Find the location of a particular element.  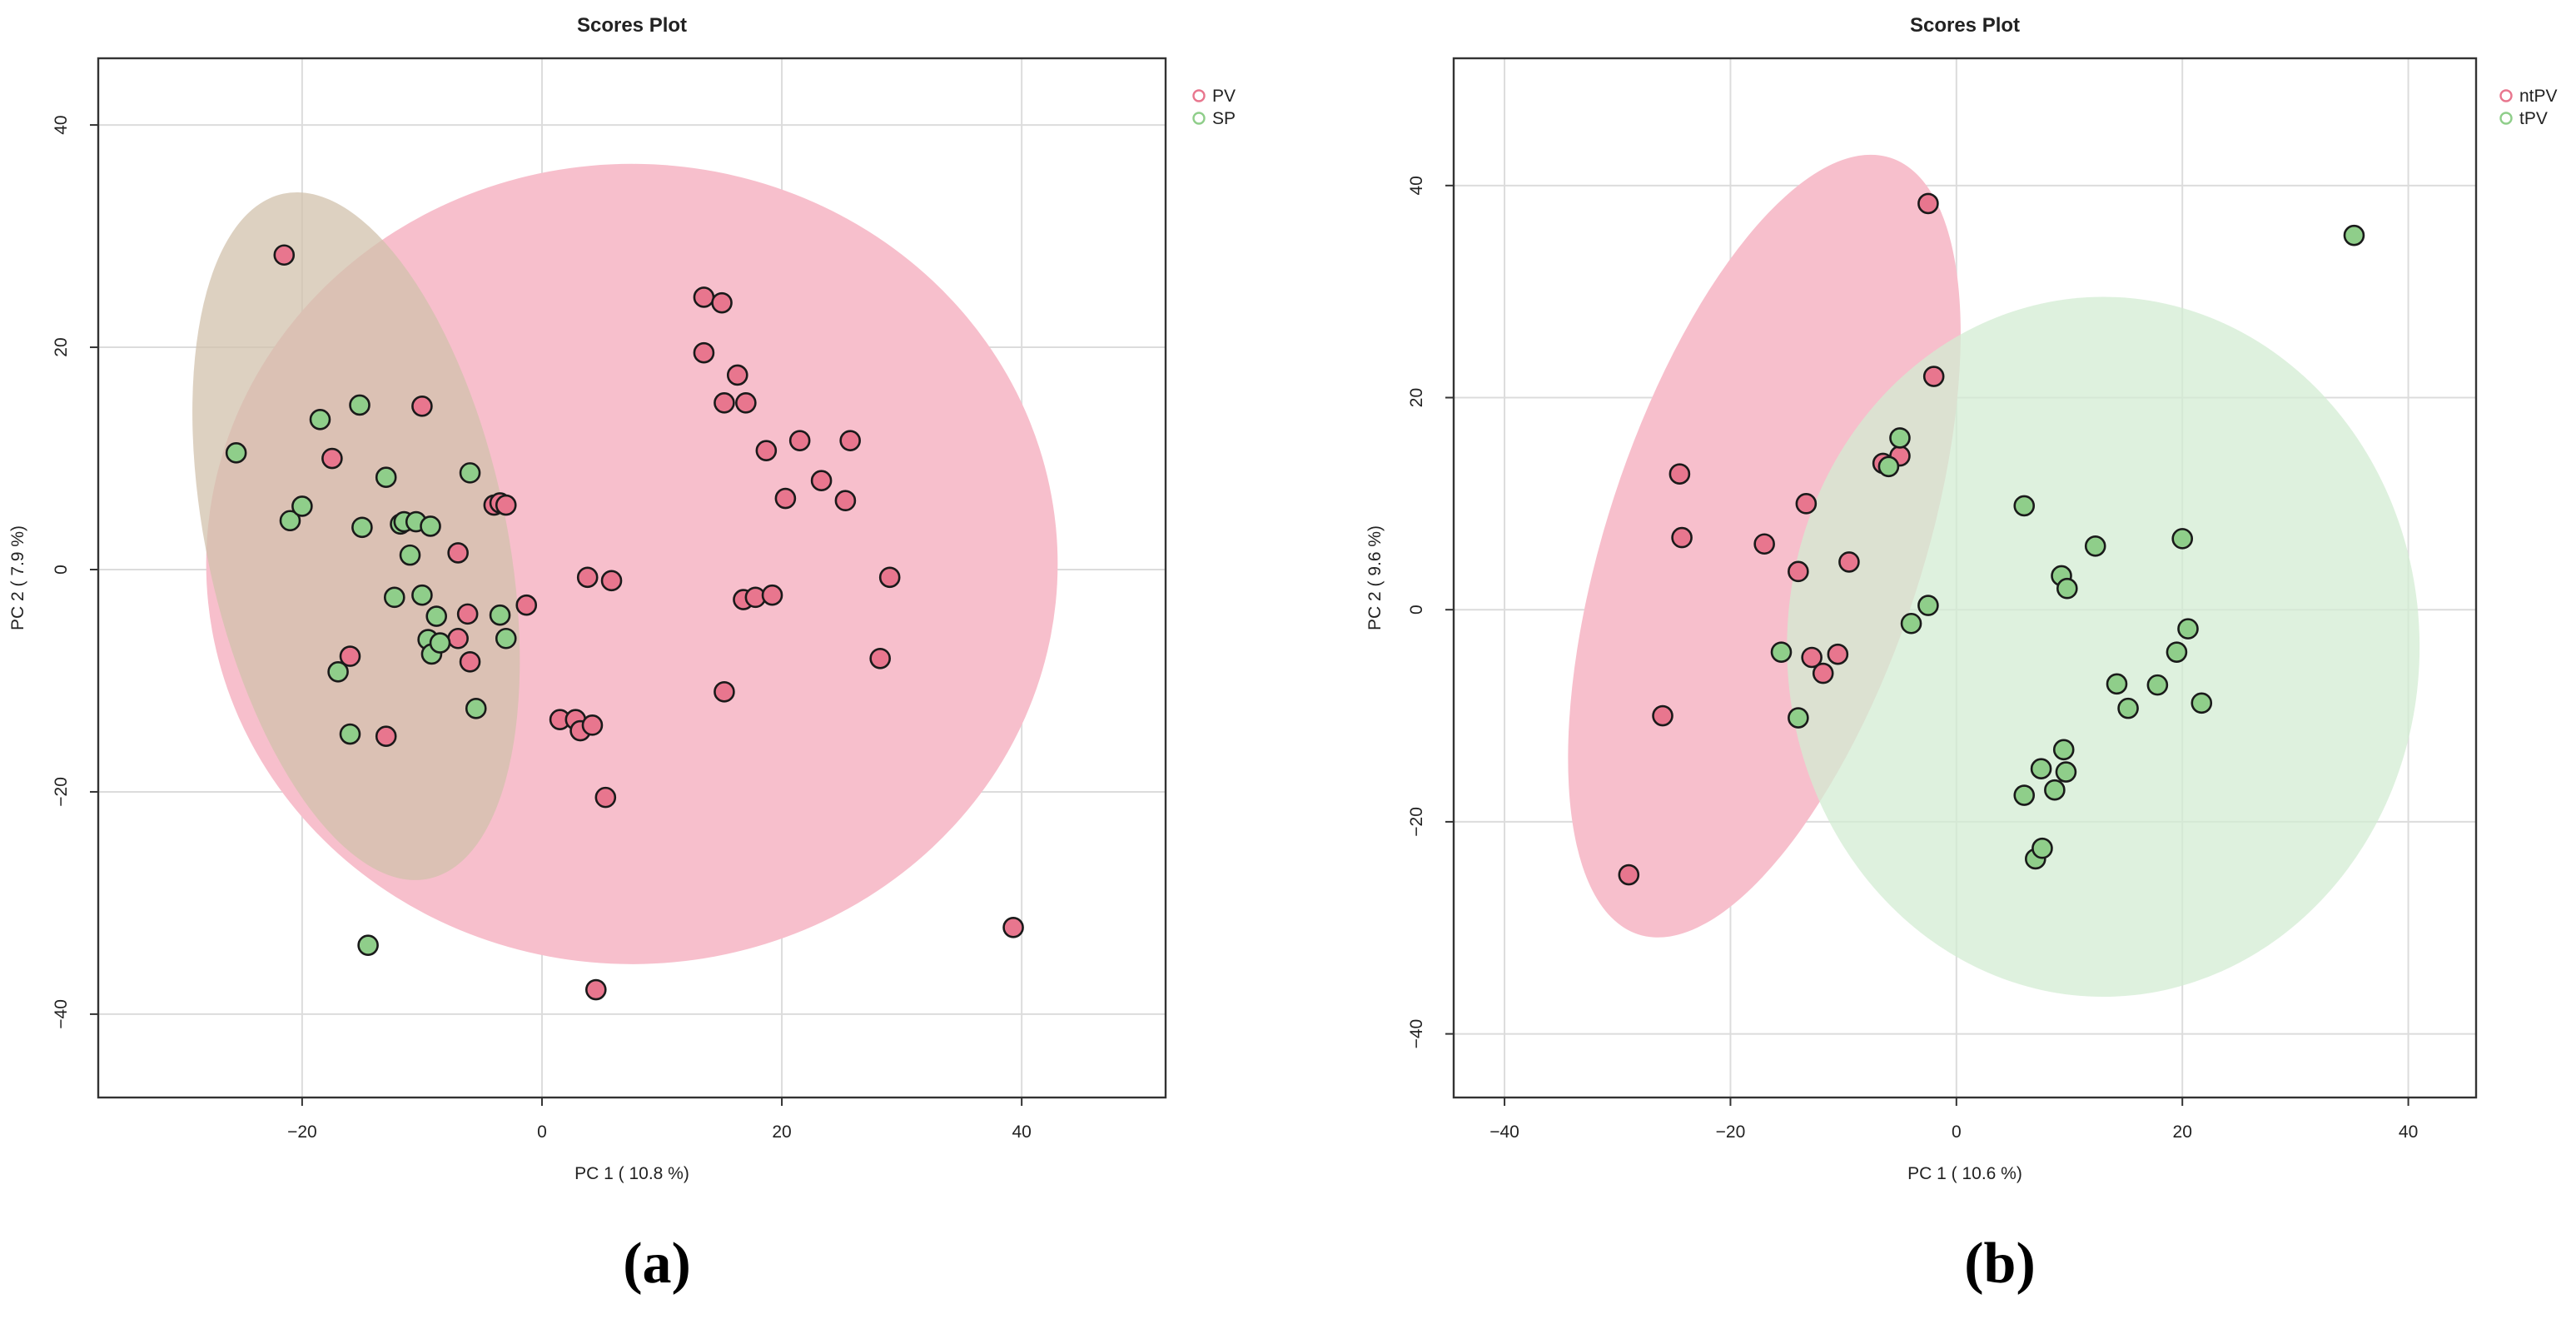

y-tick-label: 0 is located at coordinates (61, 570).